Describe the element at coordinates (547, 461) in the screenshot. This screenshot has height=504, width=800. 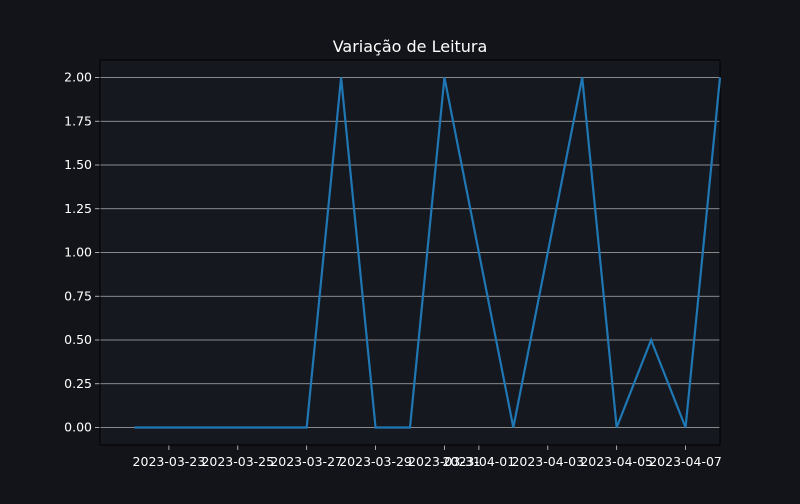
I see `x-tick-label: 2023-04-03` at that location.